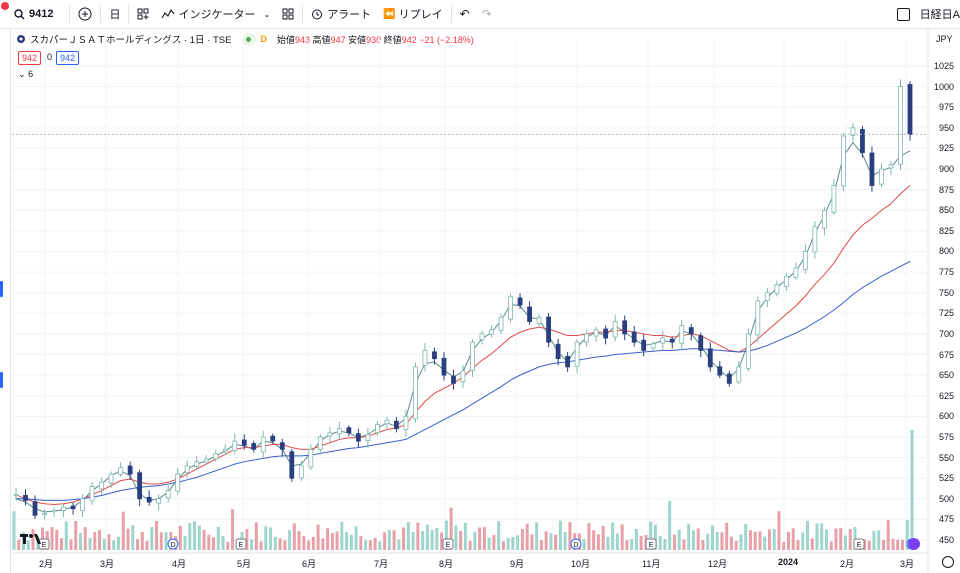 This screenshot has width=960, height=573. What do you see at coordinates (946, 375) in the screenshot?
I see `price-tick-label: 650` at bounding box center [946, 375].